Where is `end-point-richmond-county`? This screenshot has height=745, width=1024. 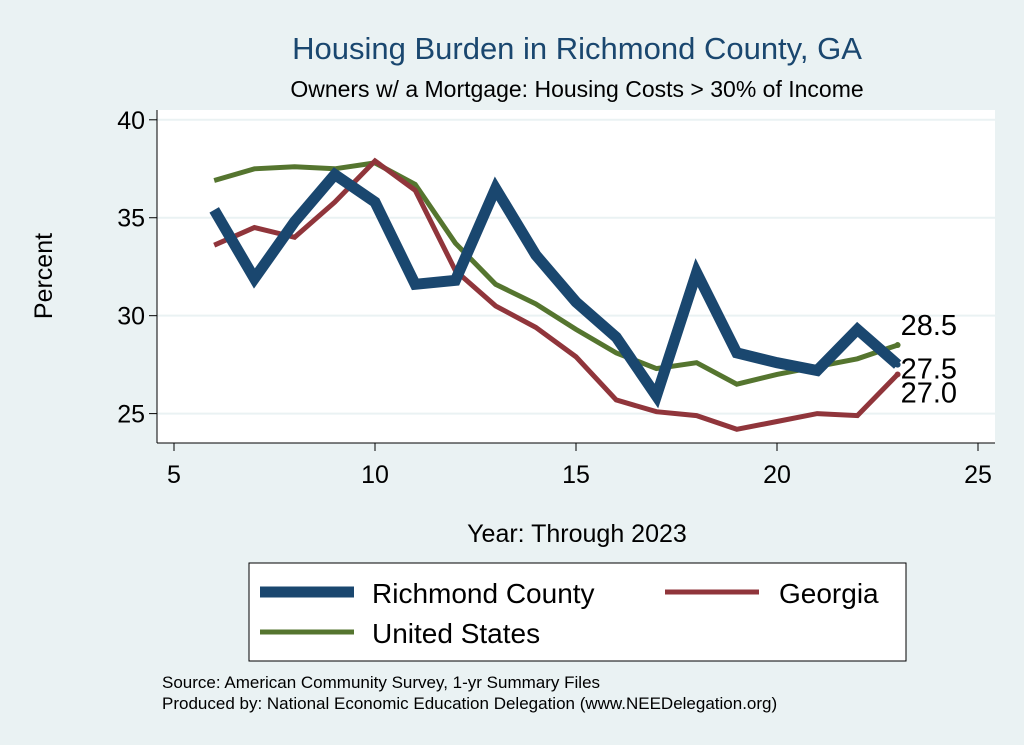 end-point-richmond-county is located at coordinates (897, 364).